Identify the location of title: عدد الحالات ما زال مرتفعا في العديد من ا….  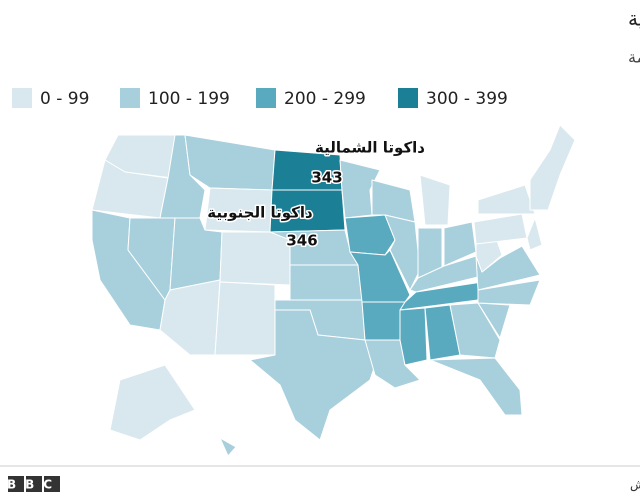
(634, 19).